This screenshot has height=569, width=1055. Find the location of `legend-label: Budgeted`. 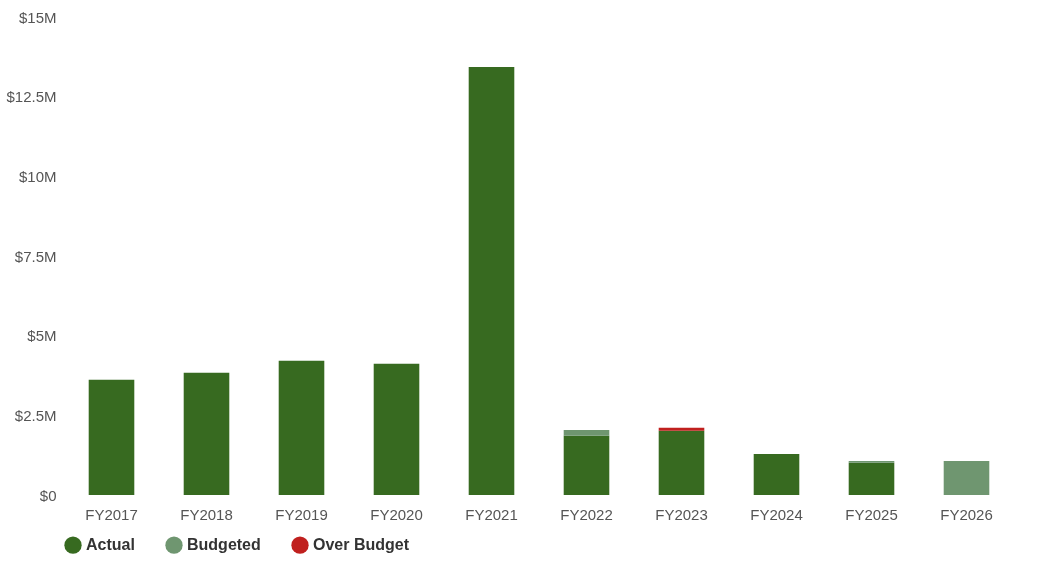

legend-label: Budgeted is located at coordinates (224, 545).